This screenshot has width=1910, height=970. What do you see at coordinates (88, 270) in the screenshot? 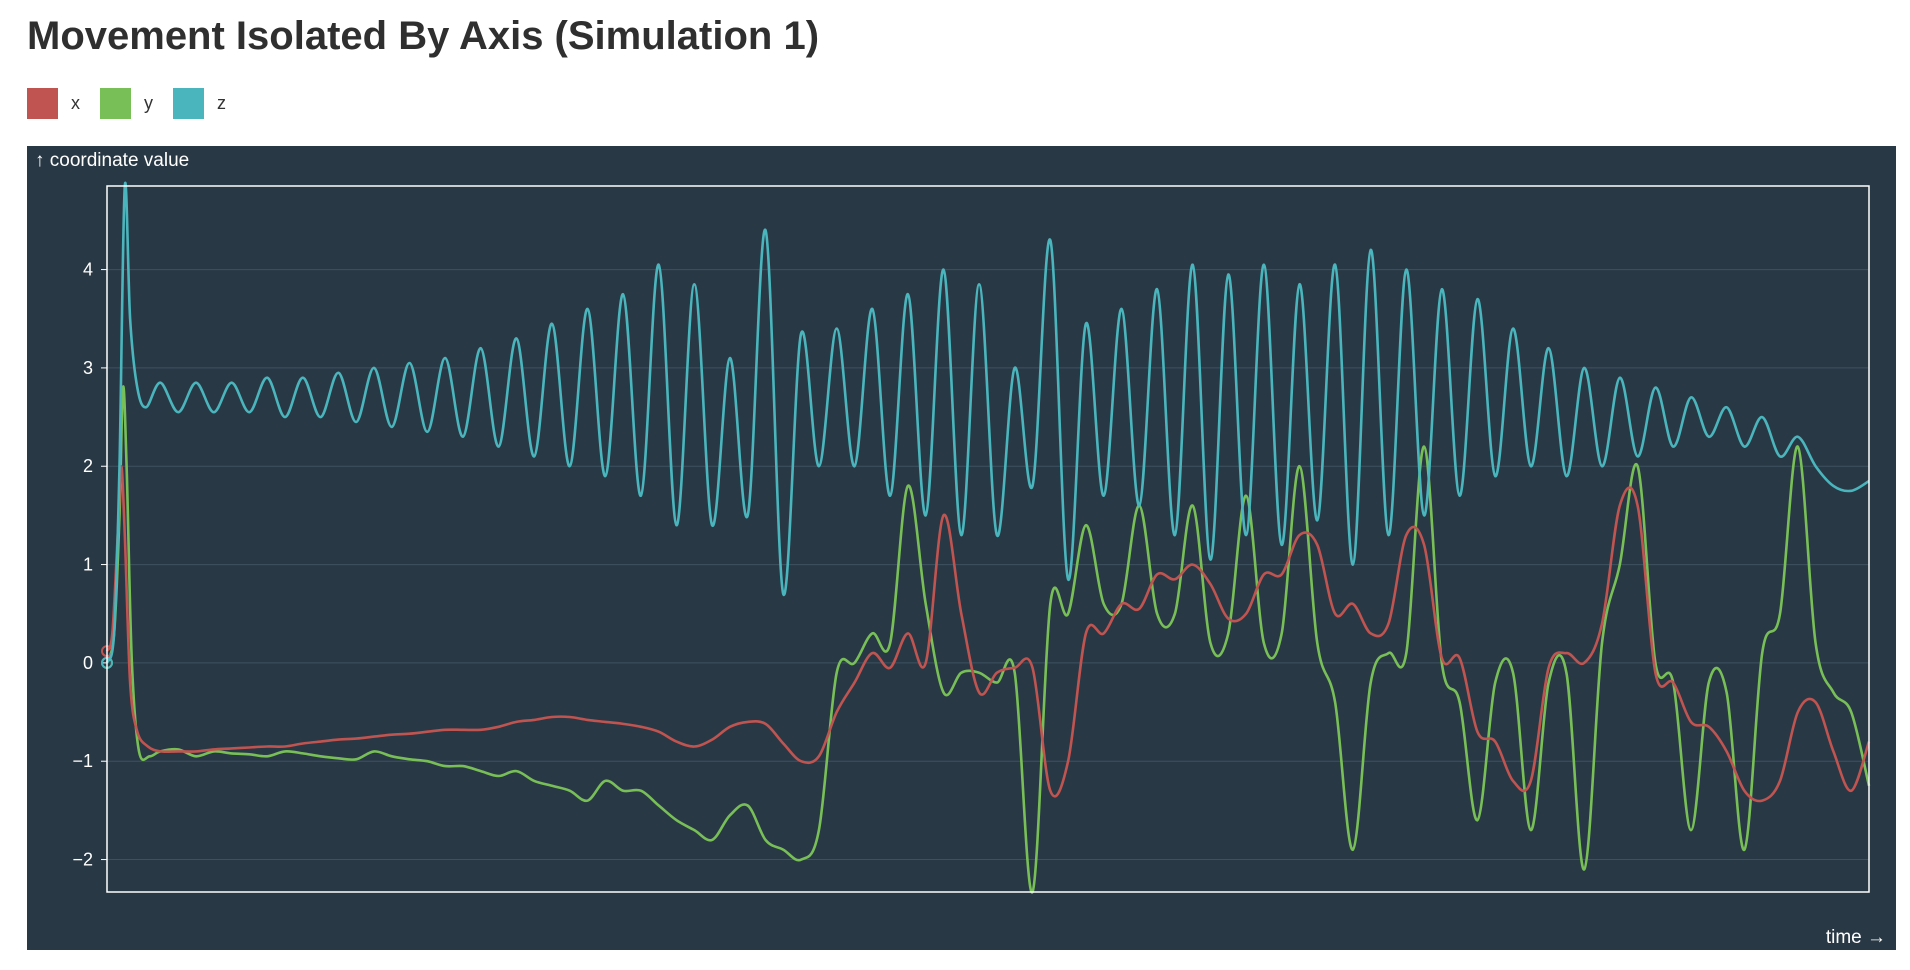
I see `y-tick-label: 4` at bounding box center [88, 270].